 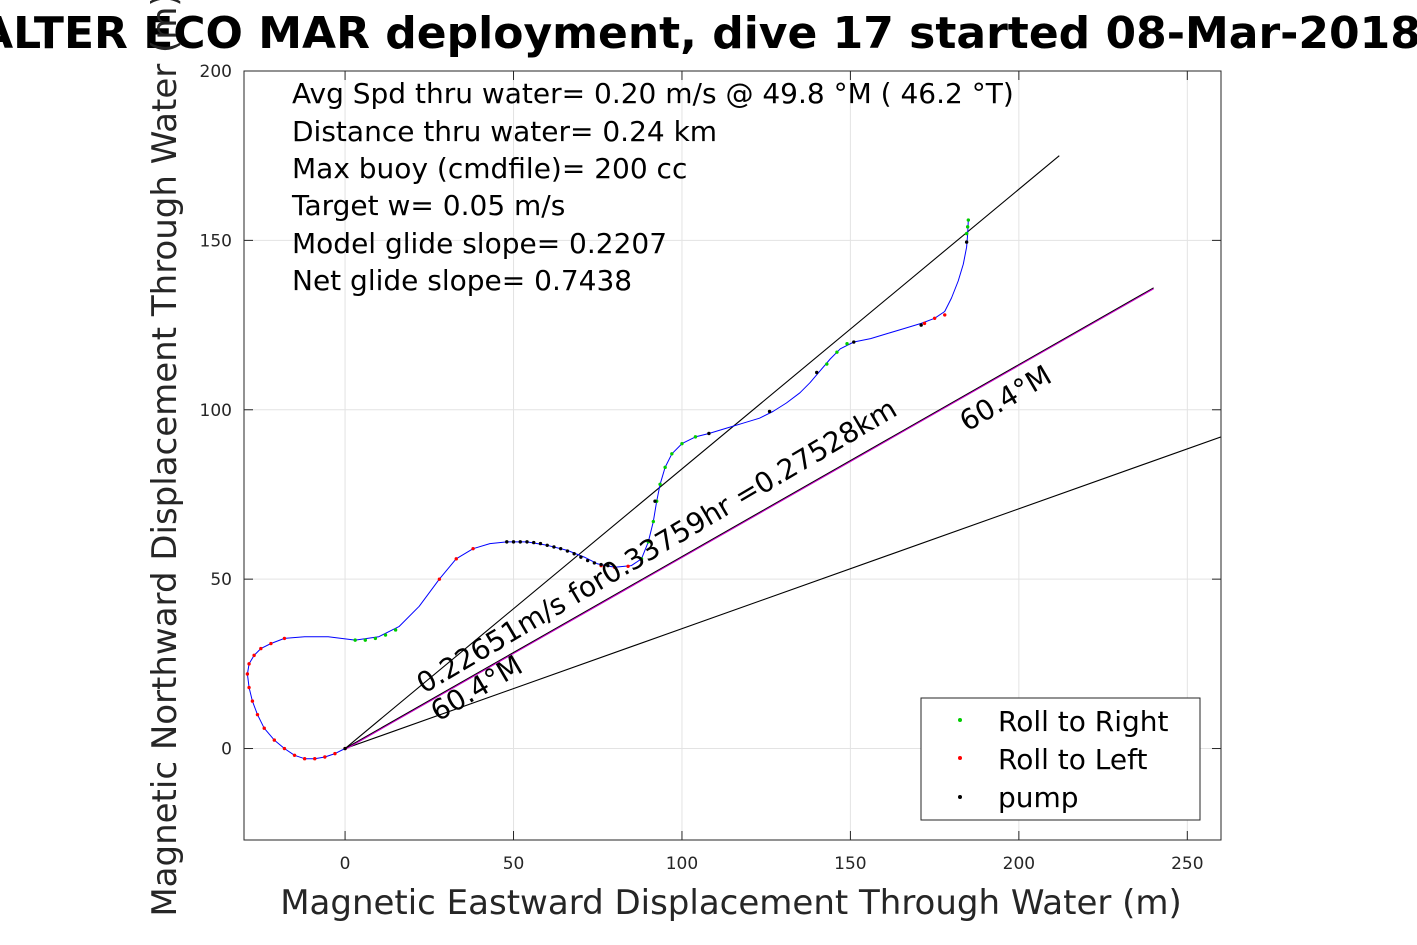 I want to click on y-tick-label: 100, so click(x=216, y=411).